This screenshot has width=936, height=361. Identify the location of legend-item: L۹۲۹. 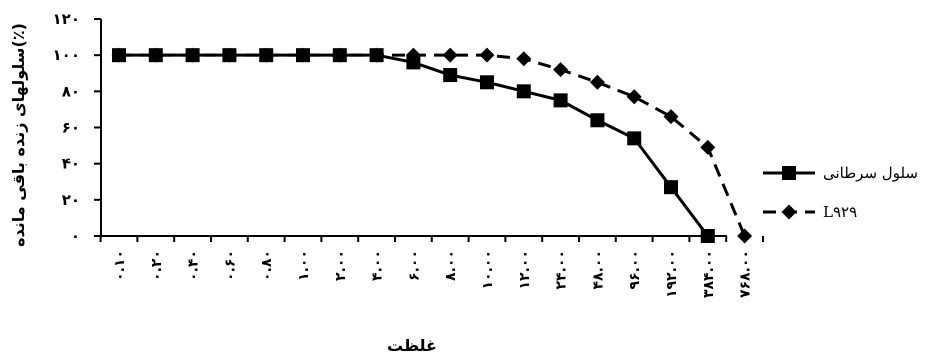
(810, 212).